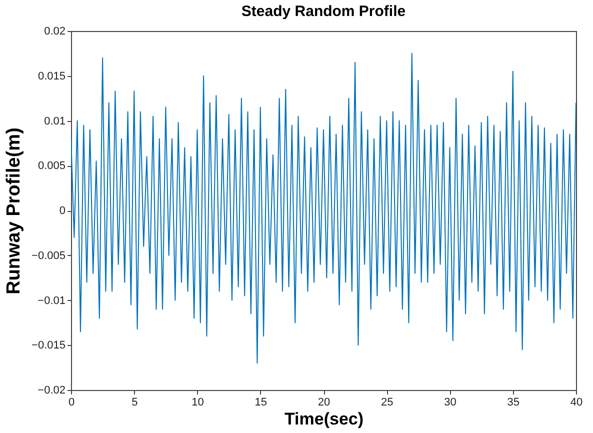  What do you see at coordinates (49, 346) in the screenshot?
I see `y-tick-label: −0.015` at bounding box center [49, 346].